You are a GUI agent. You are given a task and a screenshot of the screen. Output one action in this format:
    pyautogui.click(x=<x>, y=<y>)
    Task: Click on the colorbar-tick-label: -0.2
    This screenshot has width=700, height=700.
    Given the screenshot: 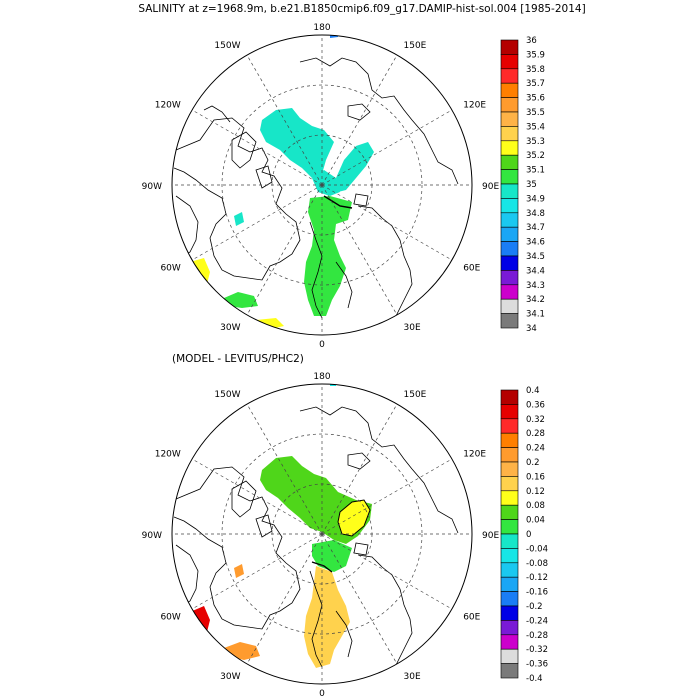 What is the action you would take?
    pyautogui.click(x=534, y=607)
    